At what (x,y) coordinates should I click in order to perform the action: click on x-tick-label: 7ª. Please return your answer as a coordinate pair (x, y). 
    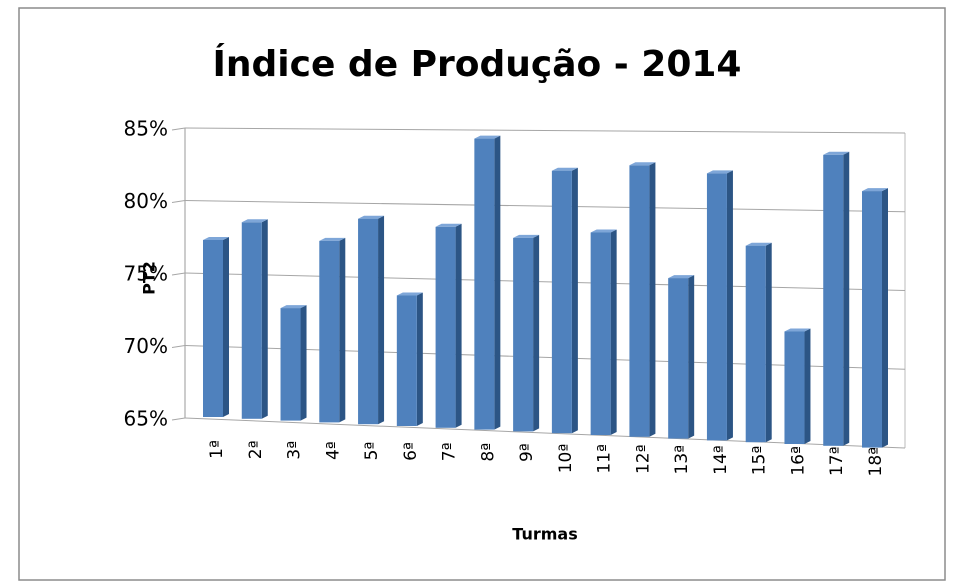
    Looking at the image, I should click on (450, 451).